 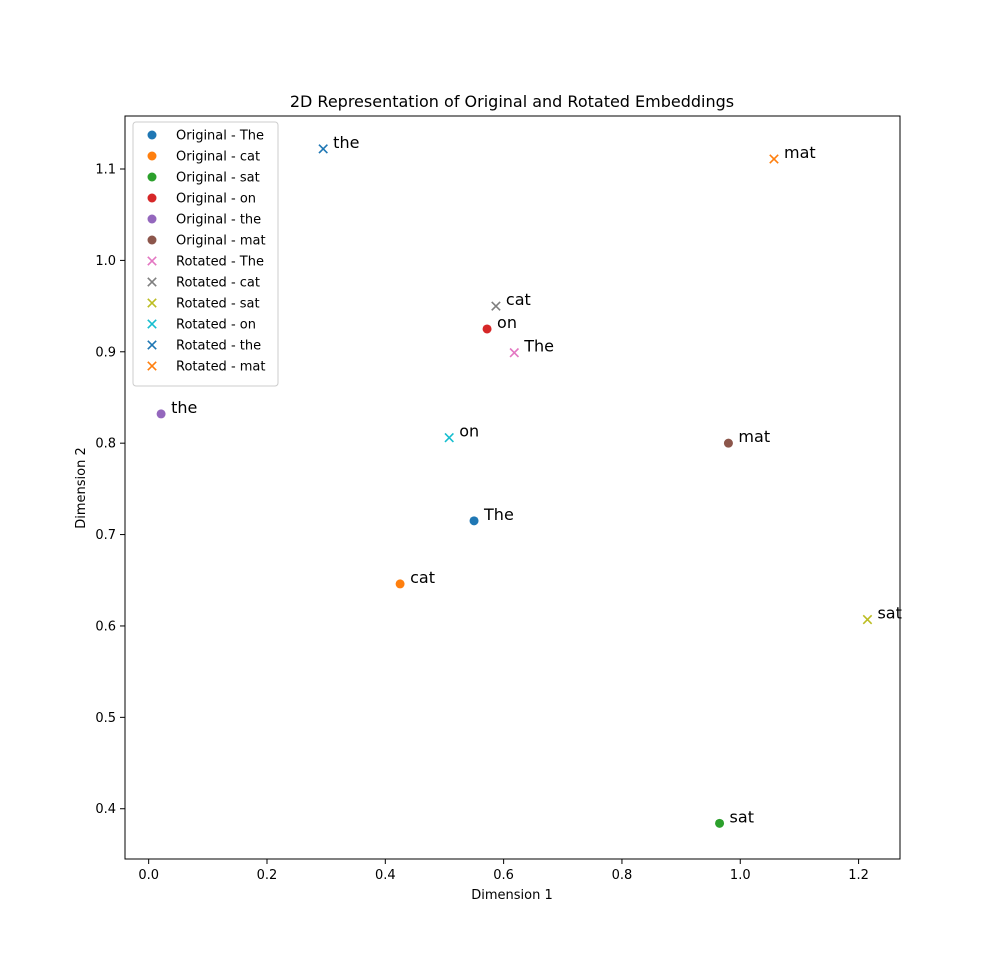 What do you see at coordinates (105, 261) in the screenshot?
I see `y-tick-label: 1.0` at bounding box center [105, 261].